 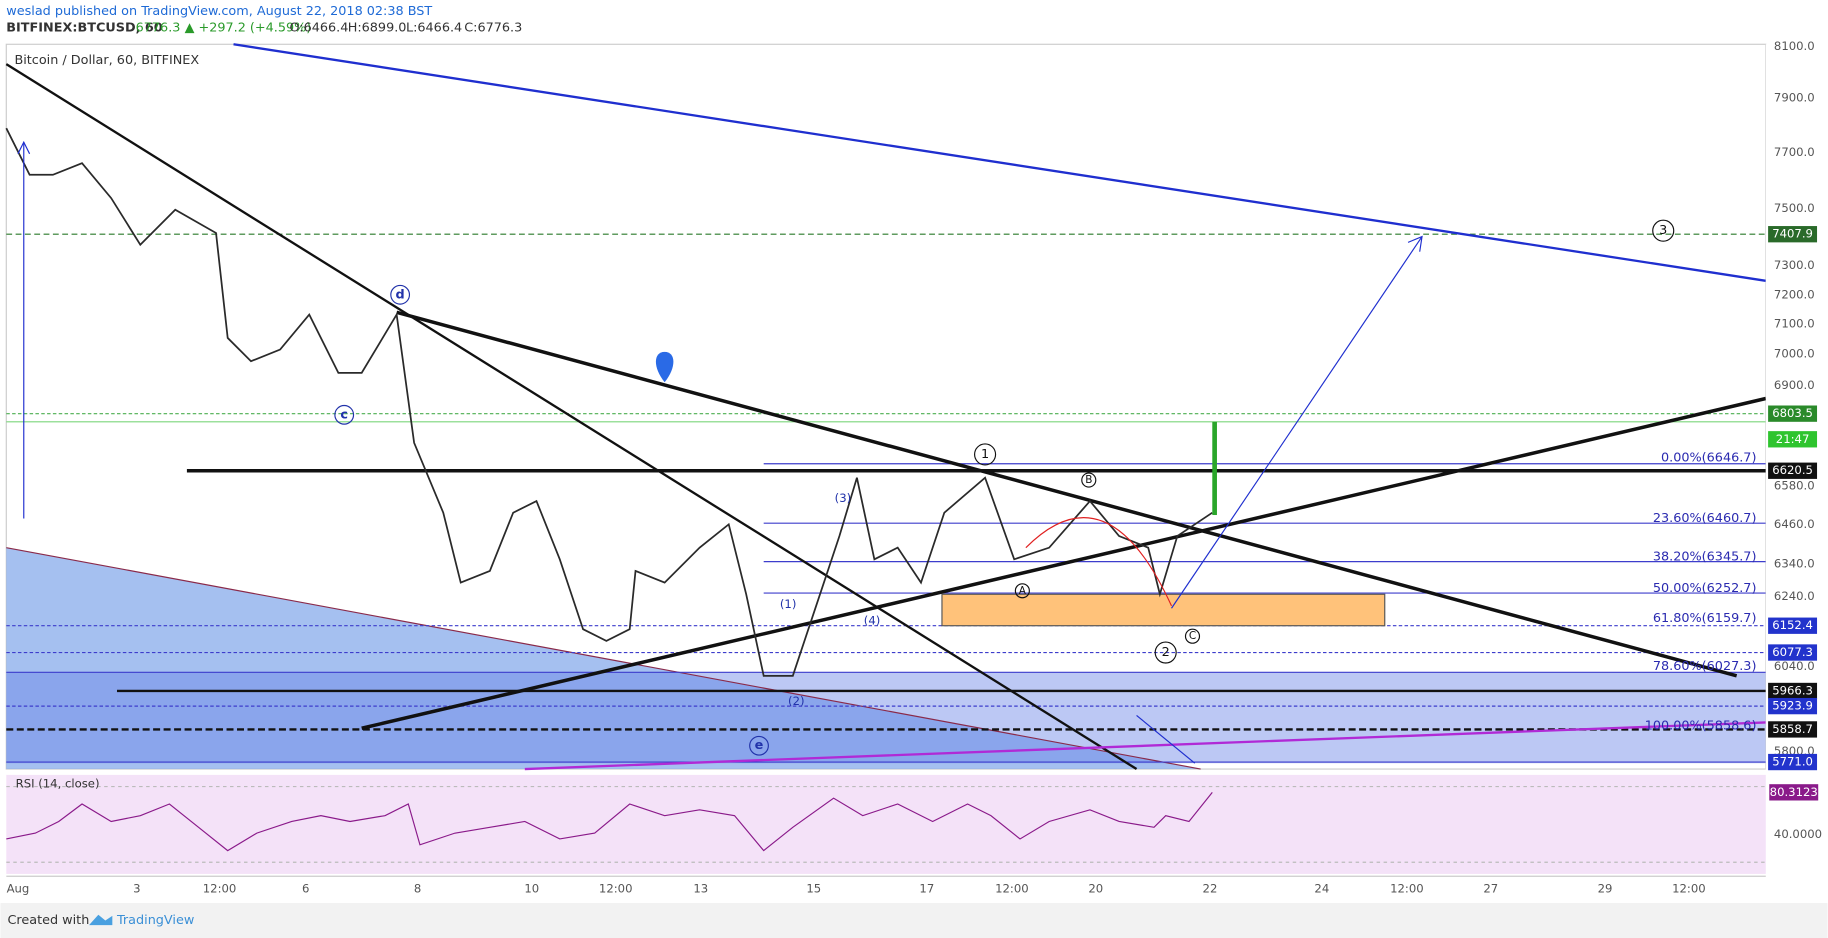 I want to click on footer-text: Created with, so click(x=48, y=920).